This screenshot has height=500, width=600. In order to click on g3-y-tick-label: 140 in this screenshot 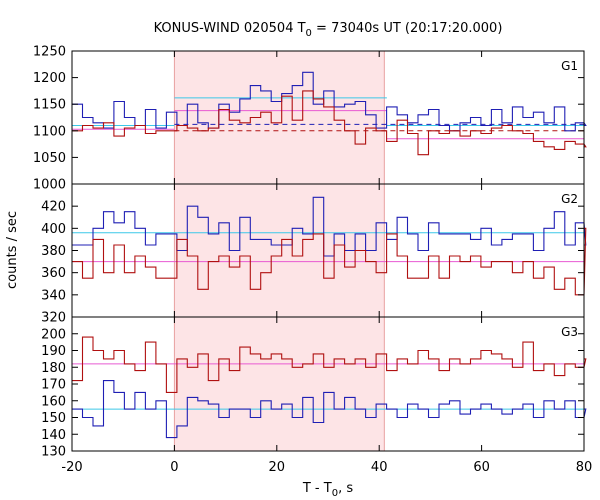, I will do `click(53, 435)`.